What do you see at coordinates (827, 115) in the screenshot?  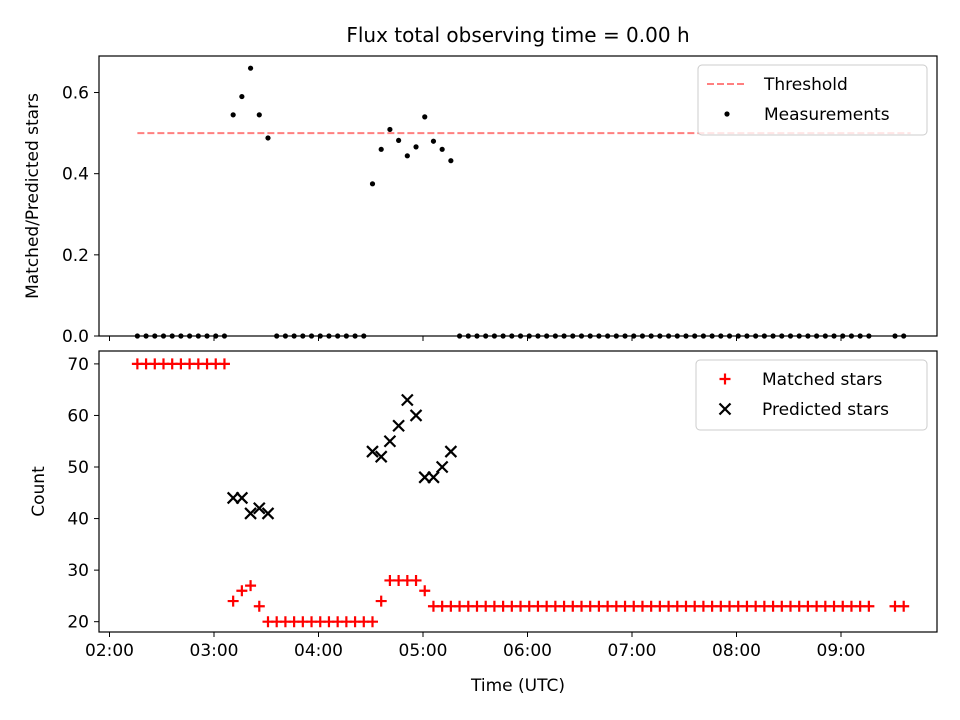 I see `legend-label-0-1: Measurements` at bounding box center [827, 115].